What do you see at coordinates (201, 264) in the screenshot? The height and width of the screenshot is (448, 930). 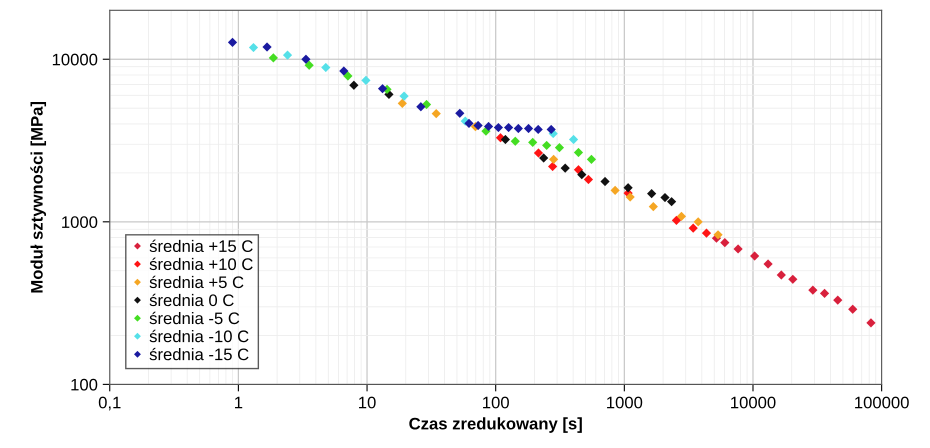 I see `legend-label: średnia +10 C` at bounding box center [201, 264].